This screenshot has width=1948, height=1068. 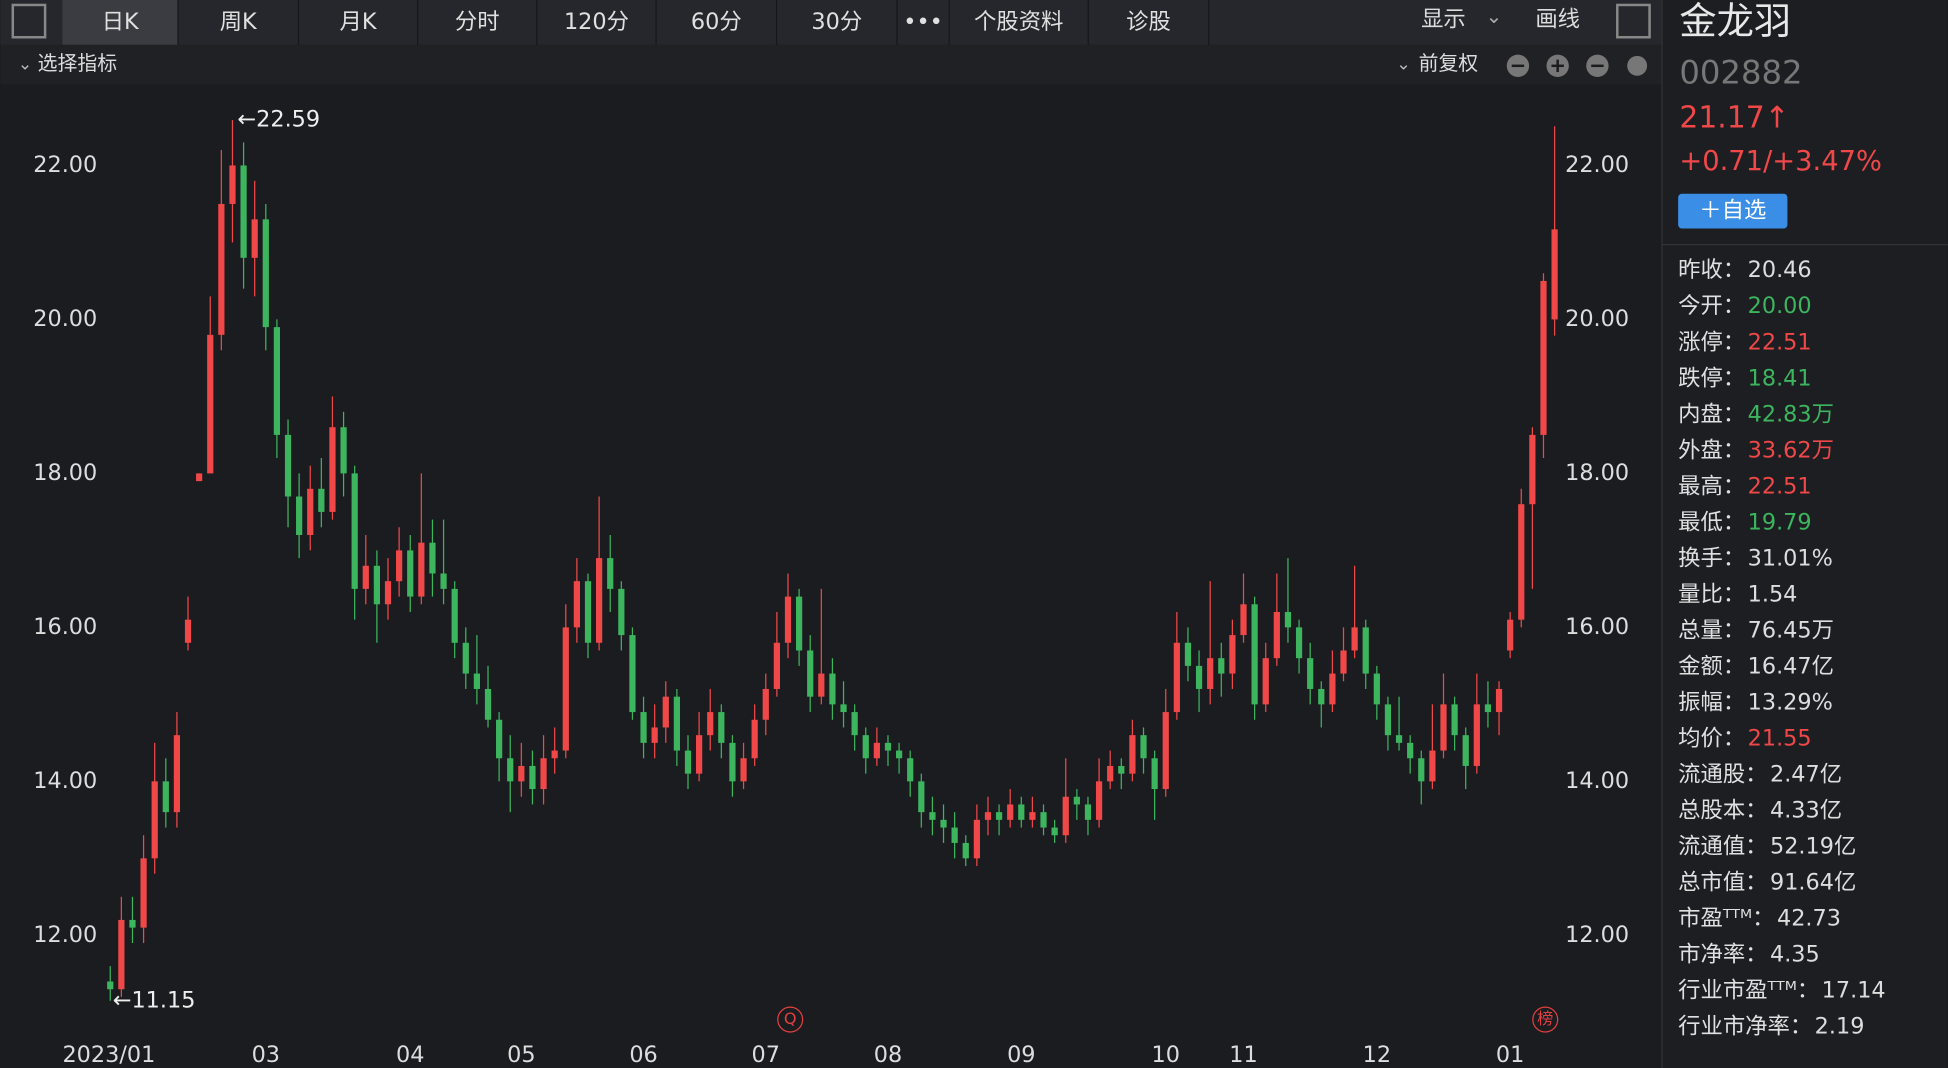 What do you see at coordinates (716, 22) in the screenshot?
I see `tab: 60分` at bounding box center [716, 22].